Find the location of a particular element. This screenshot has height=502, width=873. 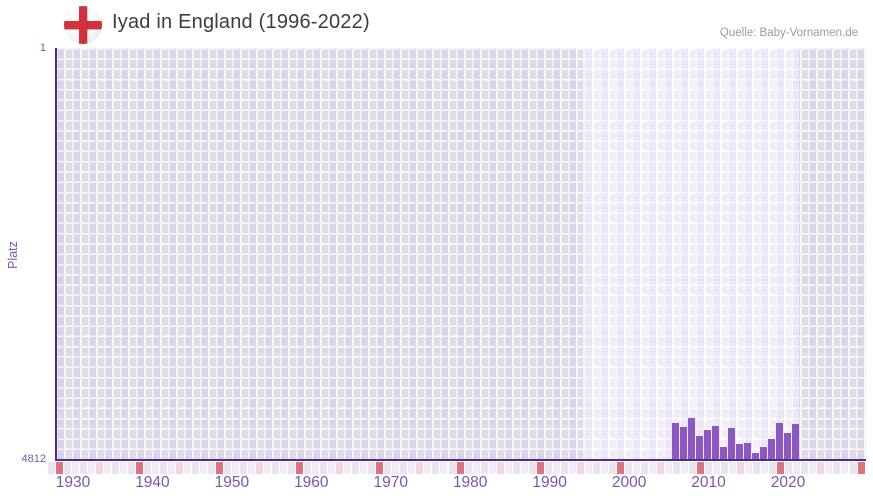

x-axis-tick-label: 1970 is located at coordinates (390, 482).